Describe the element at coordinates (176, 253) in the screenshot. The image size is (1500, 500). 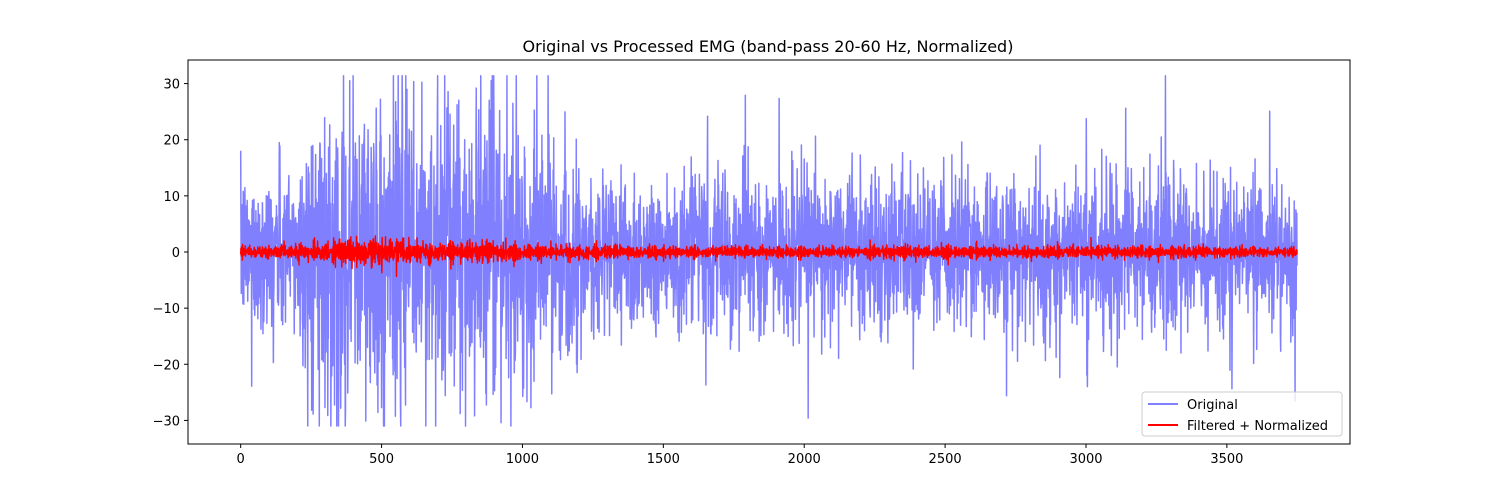
I see `y-tick-label: 0` at that location.